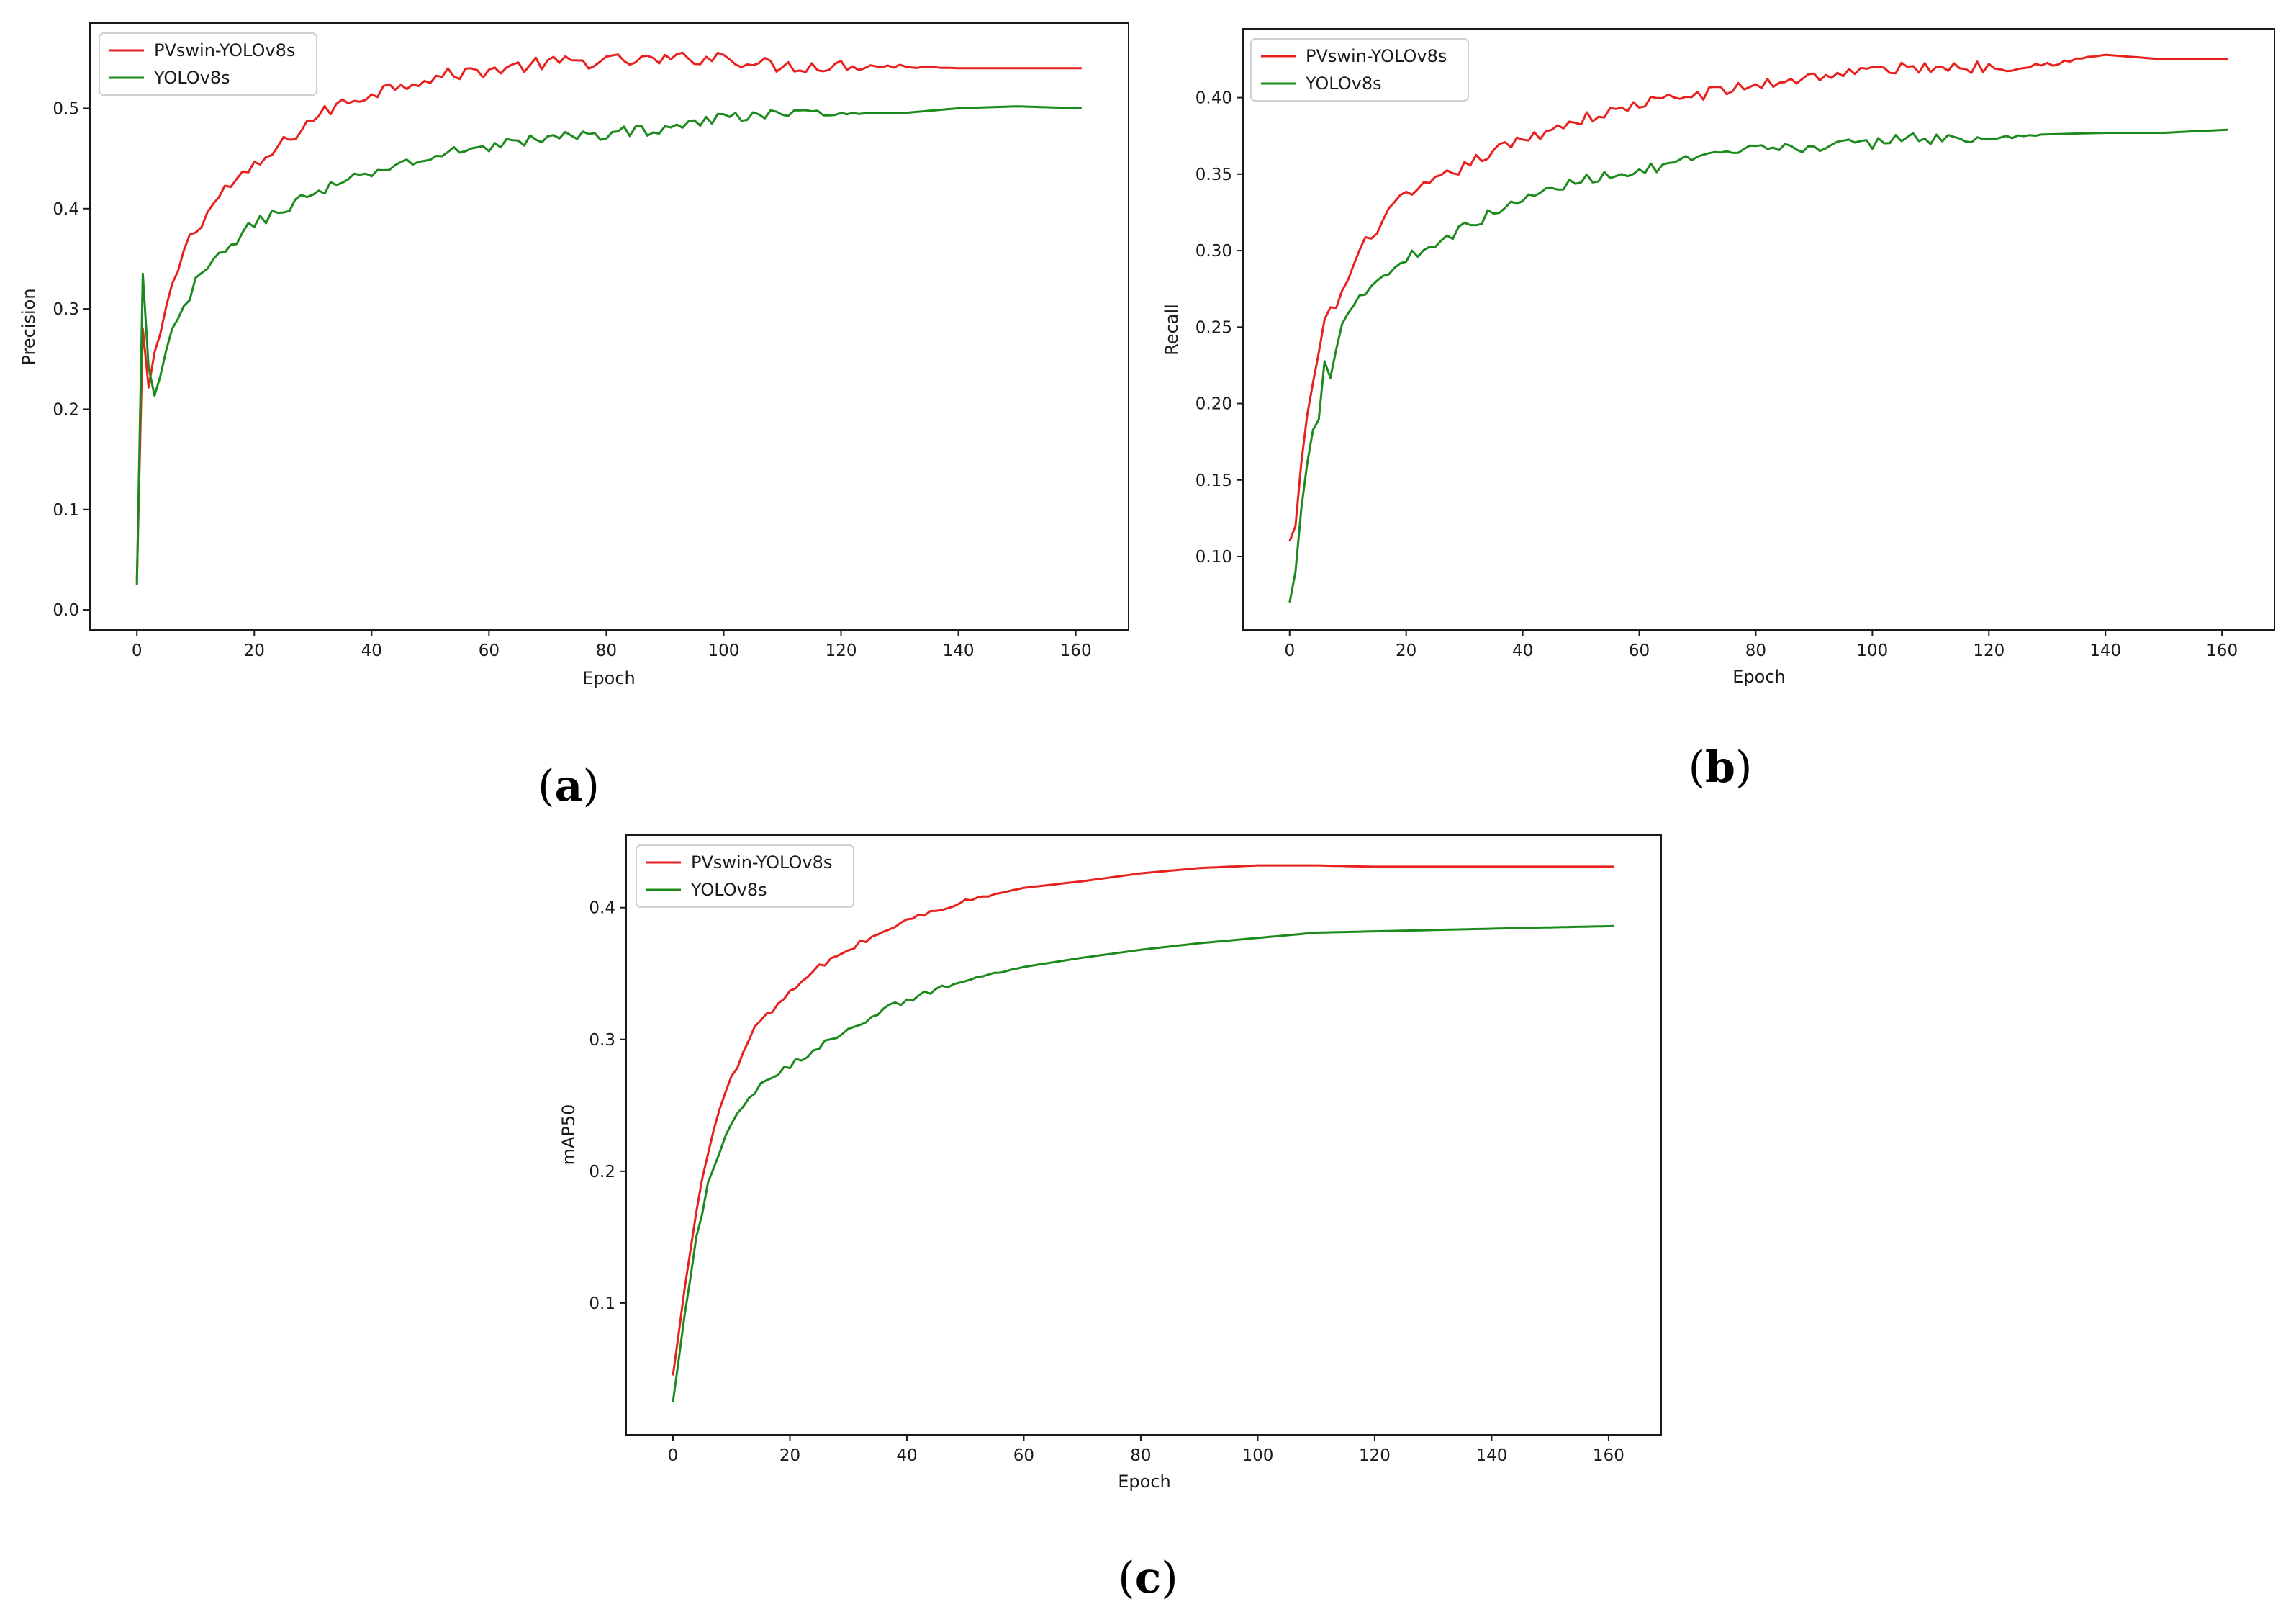  I want to click on x-tick-label-recall: 160, so click(2222, 650).